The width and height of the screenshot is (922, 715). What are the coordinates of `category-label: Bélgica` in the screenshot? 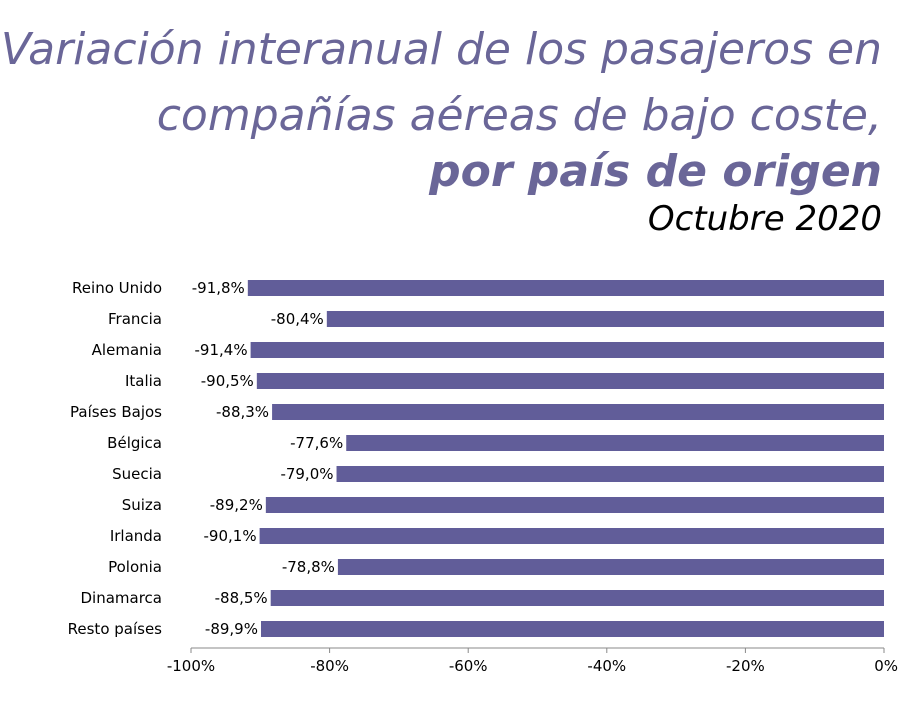 It's located at (134, 443).